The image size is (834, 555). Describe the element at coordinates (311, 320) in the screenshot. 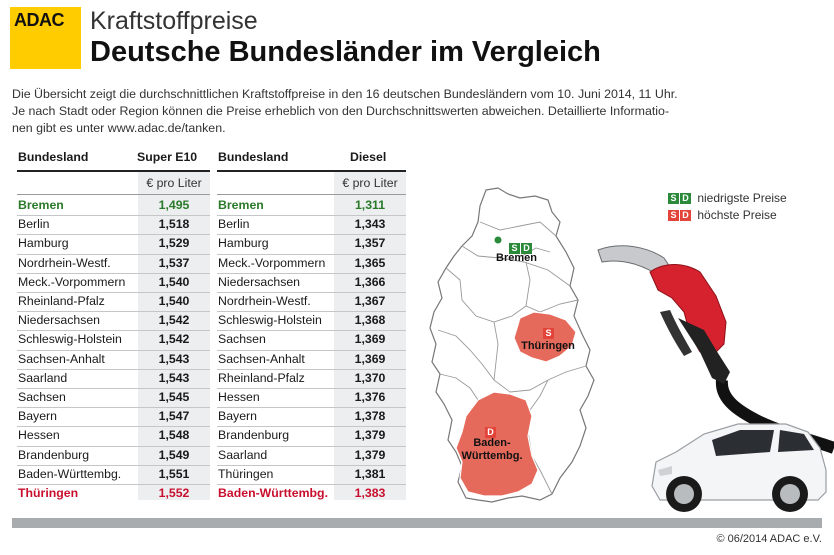

I see `table-row: Schleswig-Holstein 1,368` at that location.